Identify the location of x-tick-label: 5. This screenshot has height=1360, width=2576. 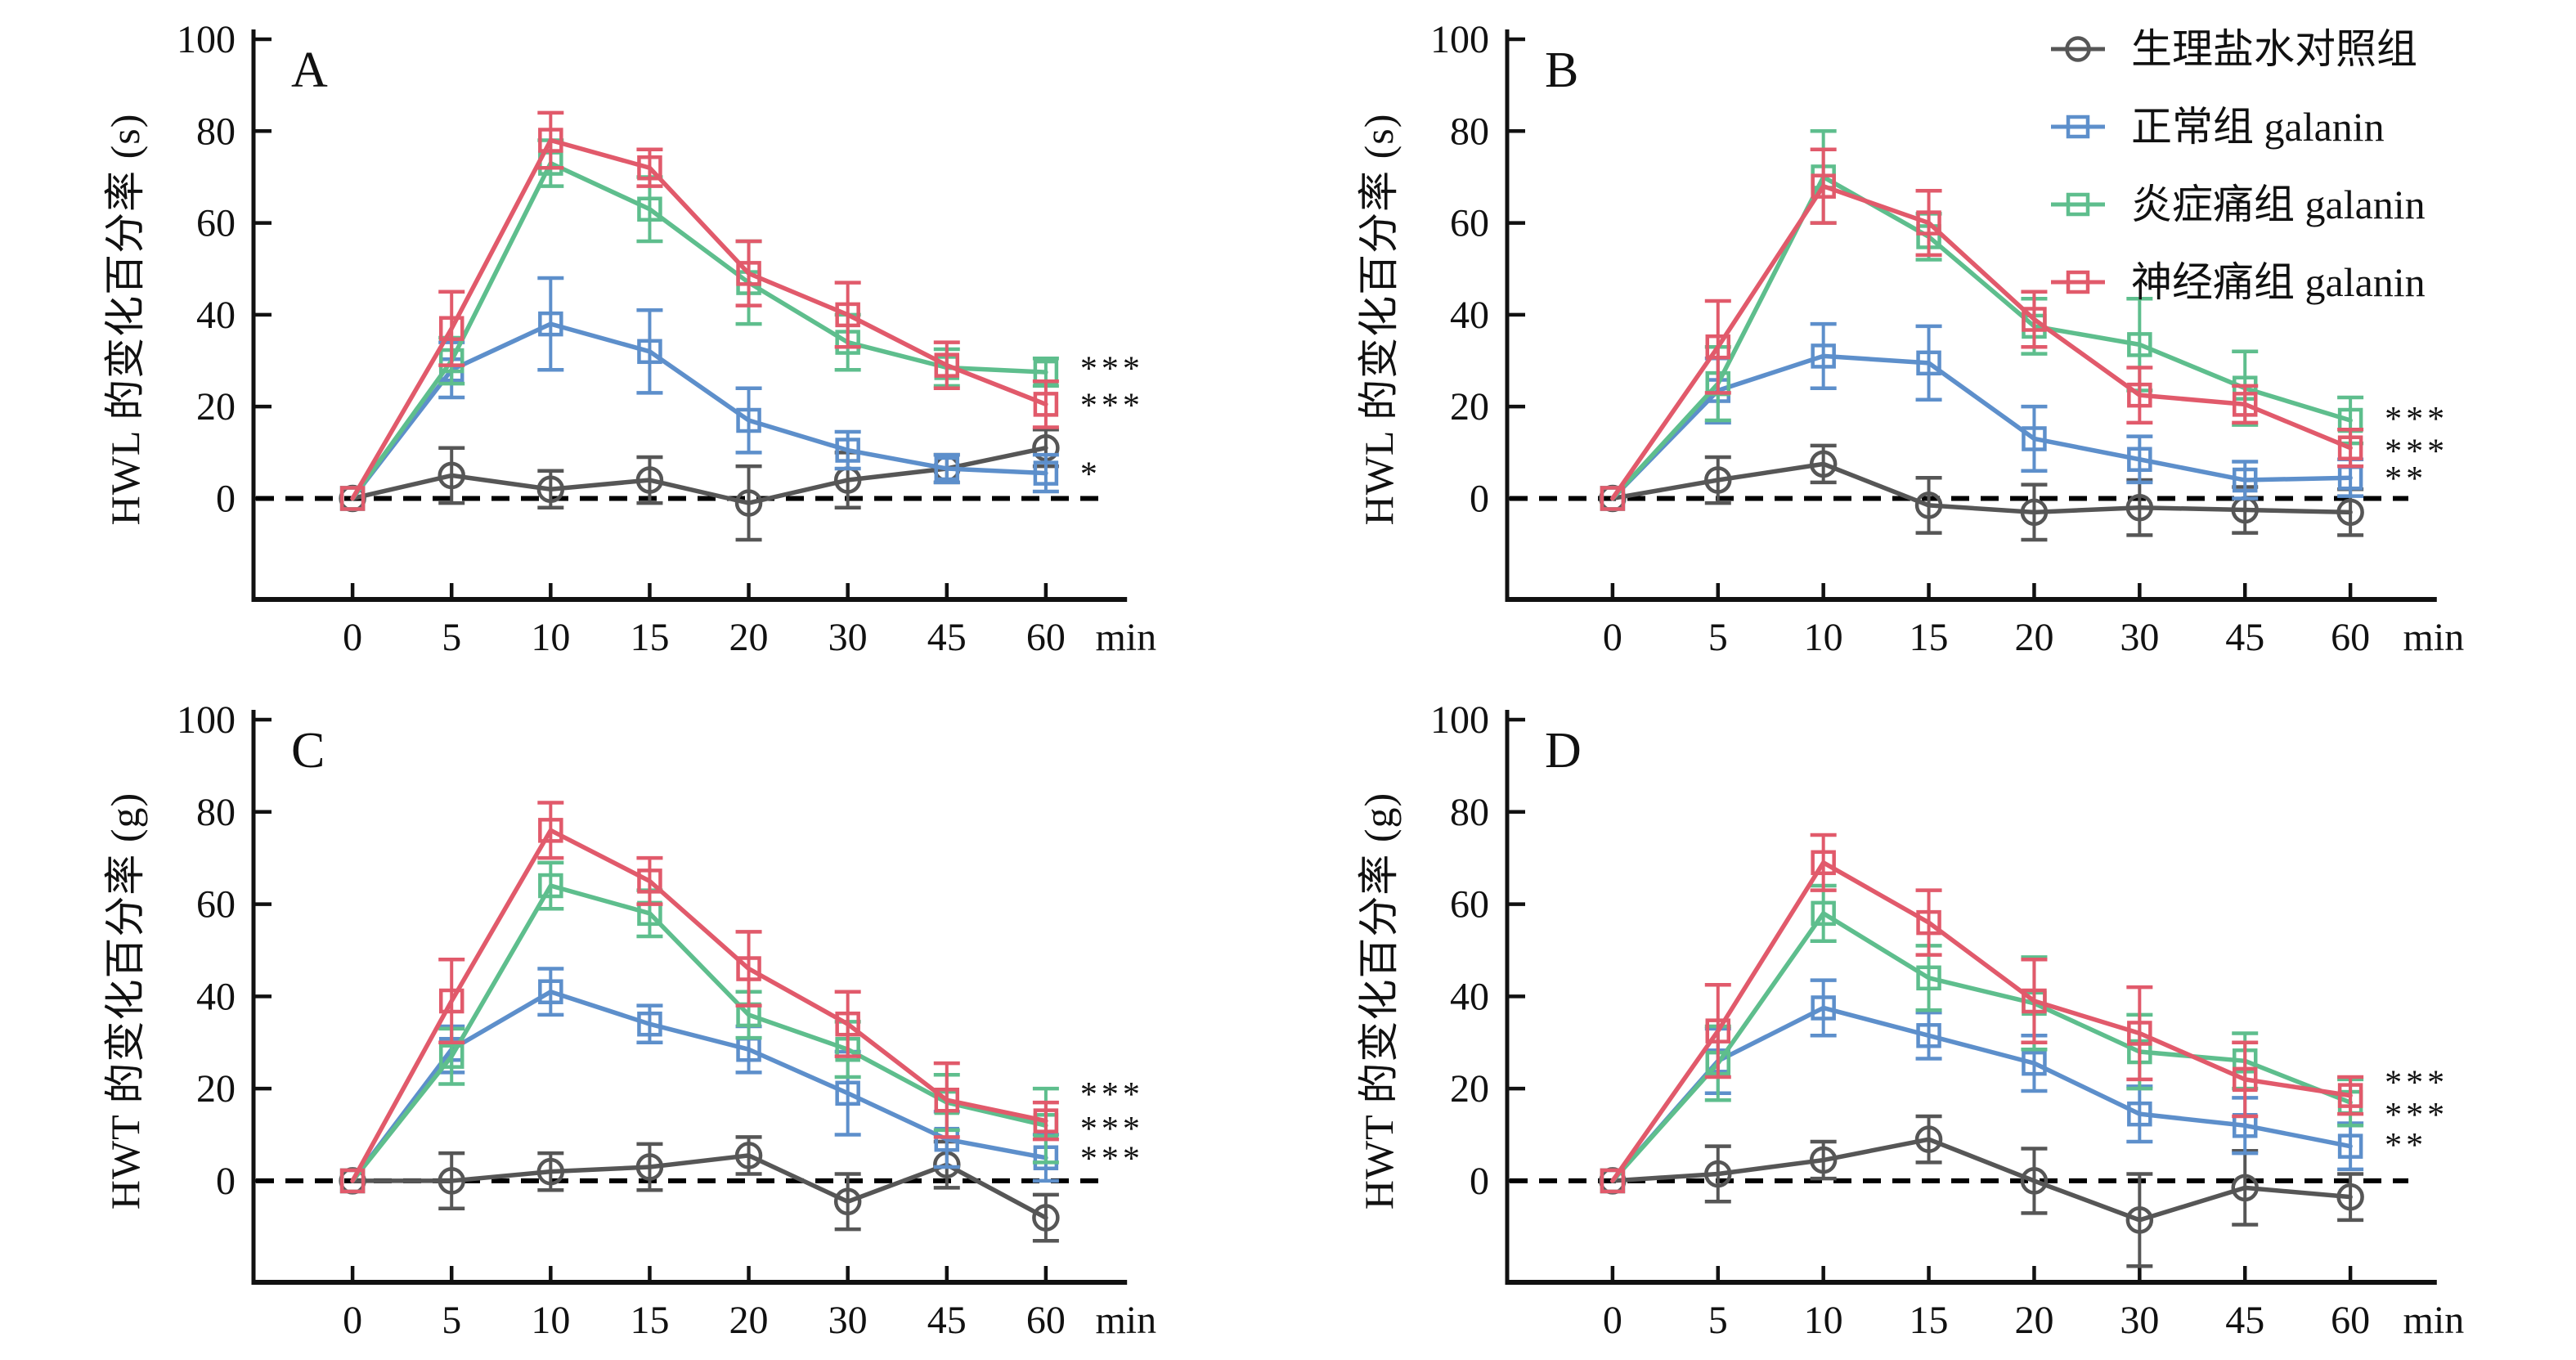
(1718, 638).